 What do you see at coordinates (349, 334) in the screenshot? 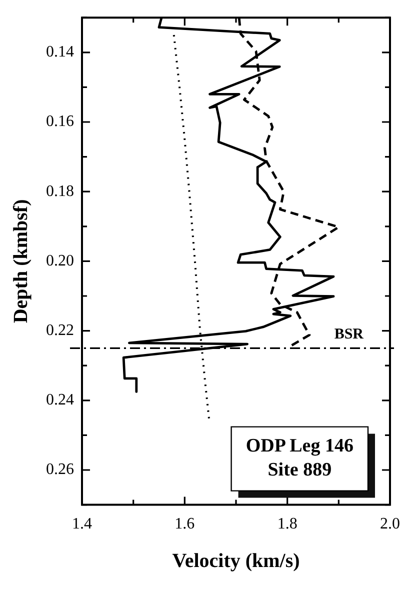
I see `annotation: BSR` at bounding box center [349, 334].